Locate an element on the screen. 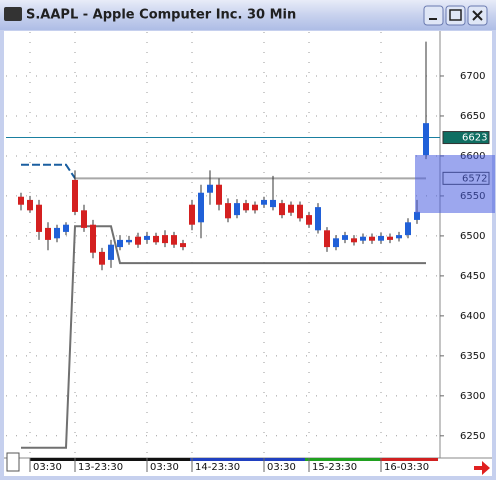 This screenshot has width=496, height=484. title-bar is located at coordinates (248, 15).